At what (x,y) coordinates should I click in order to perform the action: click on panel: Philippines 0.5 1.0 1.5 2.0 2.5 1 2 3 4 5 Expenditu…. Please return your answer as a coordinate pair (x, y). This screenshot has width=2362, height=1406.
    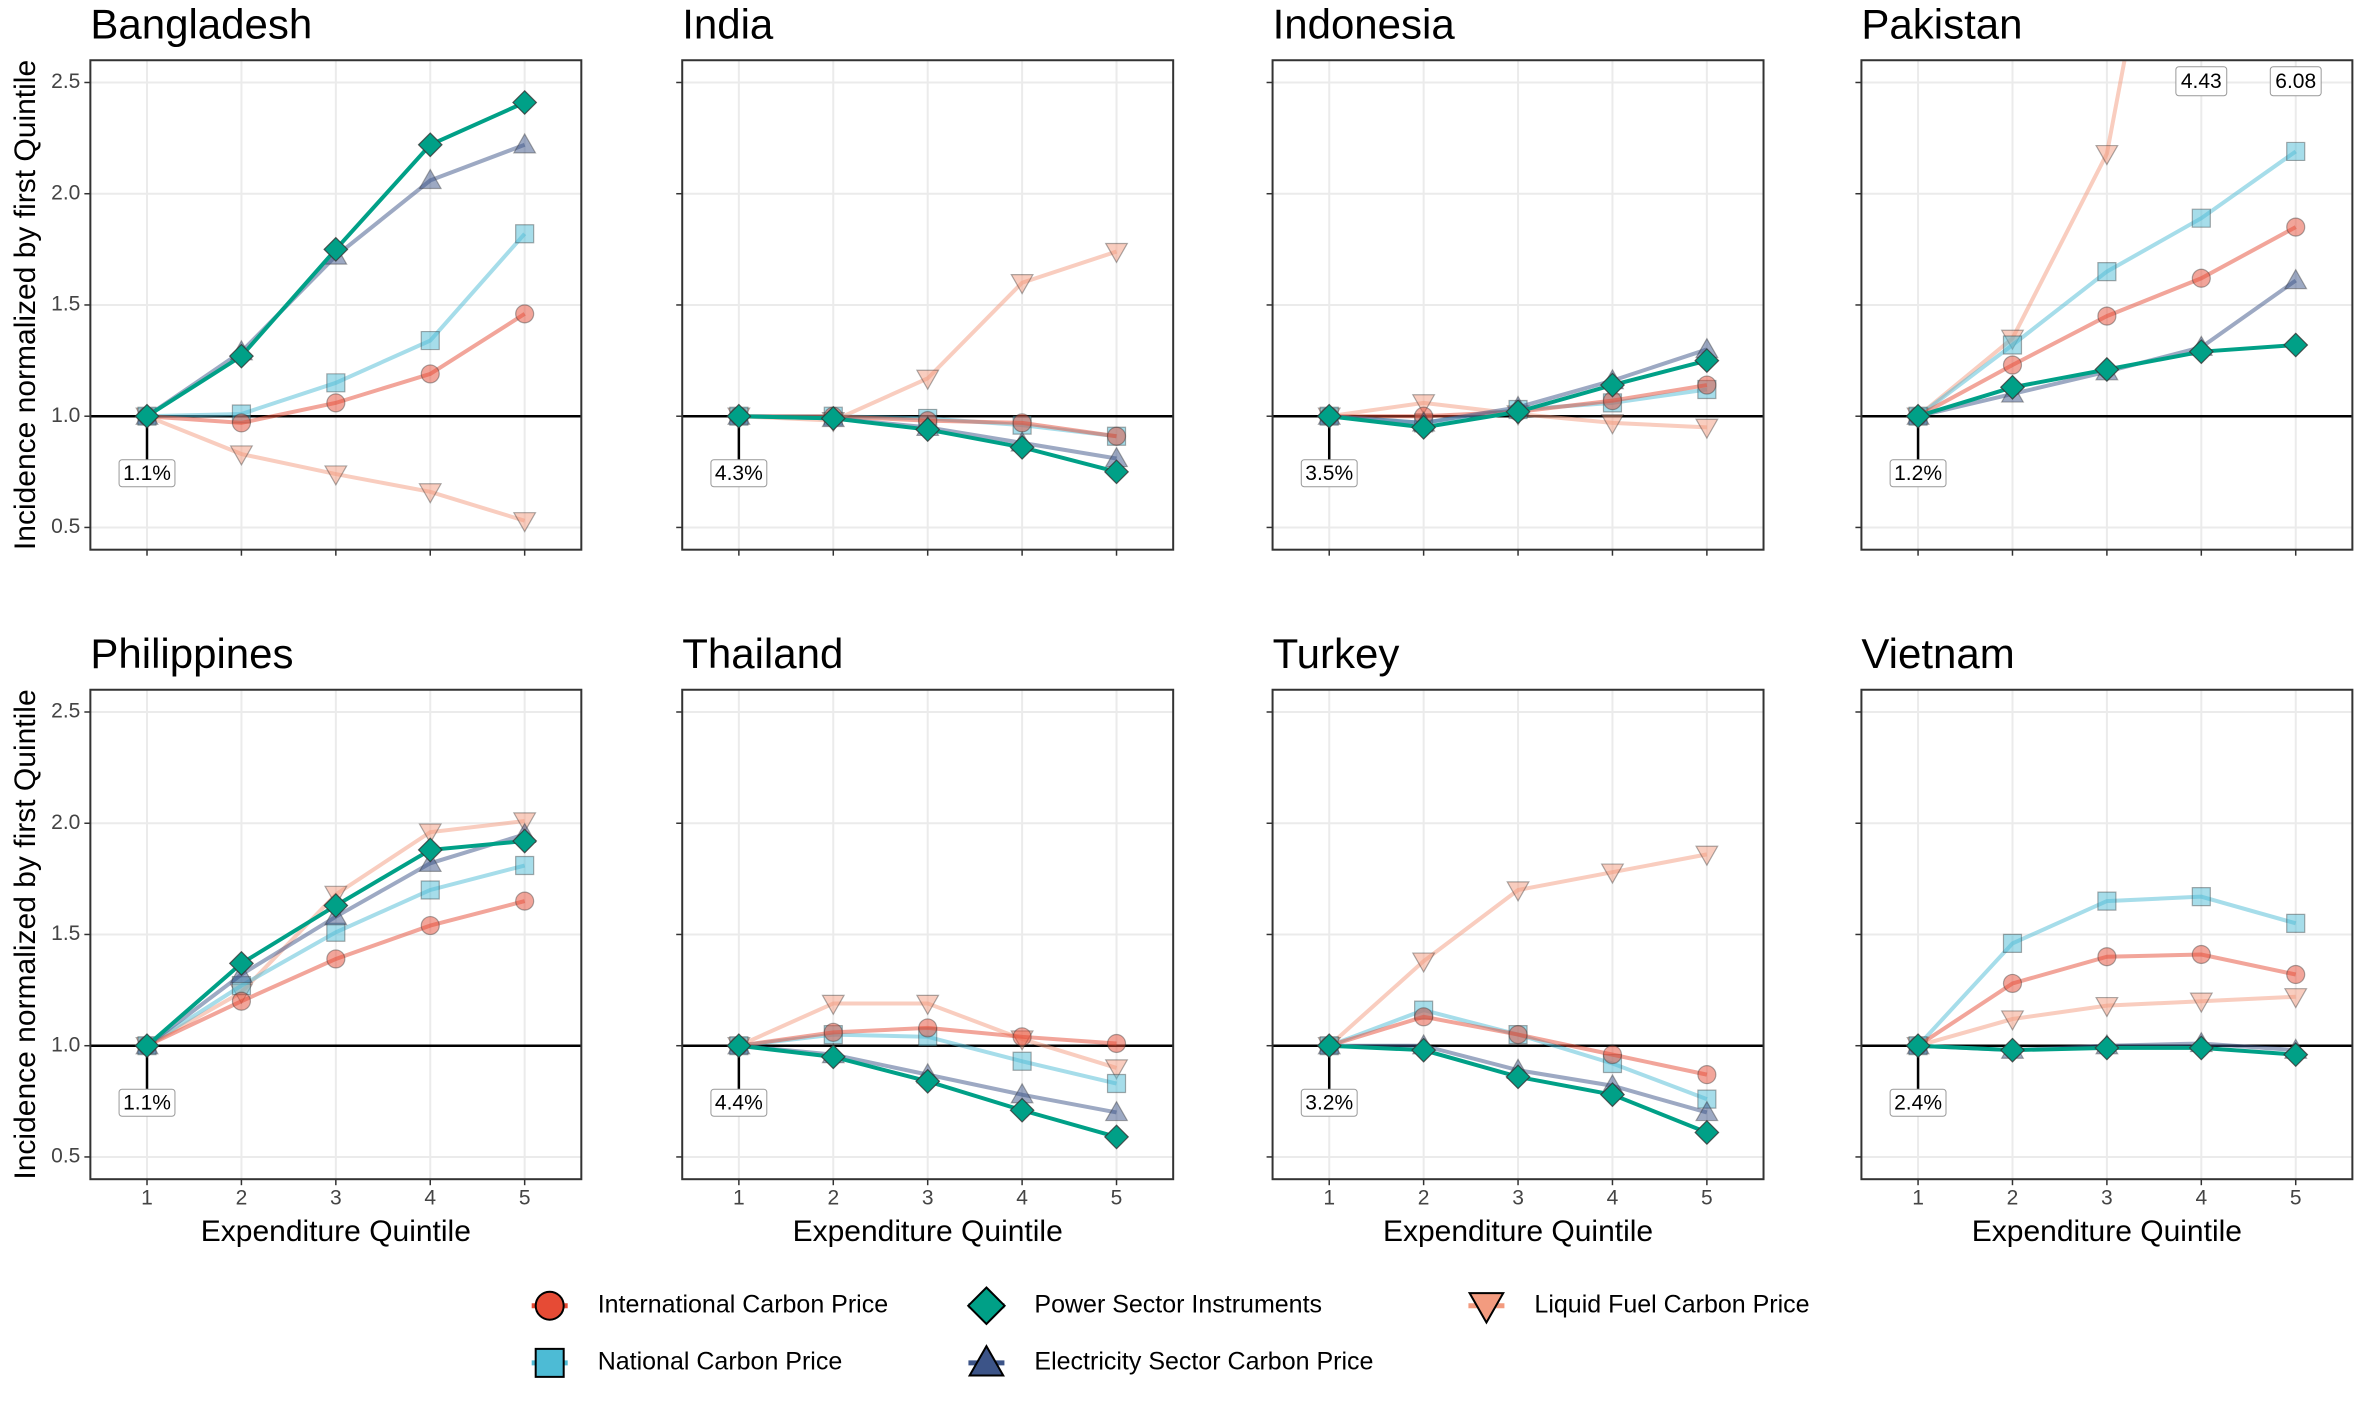
    Looking at the image, I should click on (317, 939).